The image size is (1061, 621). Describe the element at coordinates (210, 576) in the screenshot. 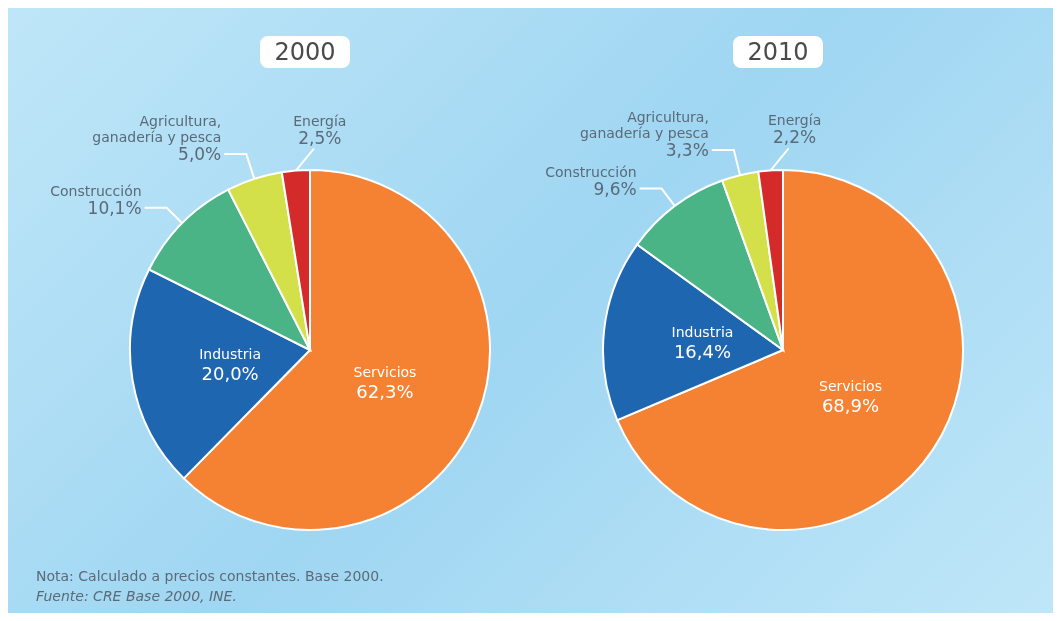

I see `text: Nota: Calculado a precios constantes. Base 2000.` at that location.